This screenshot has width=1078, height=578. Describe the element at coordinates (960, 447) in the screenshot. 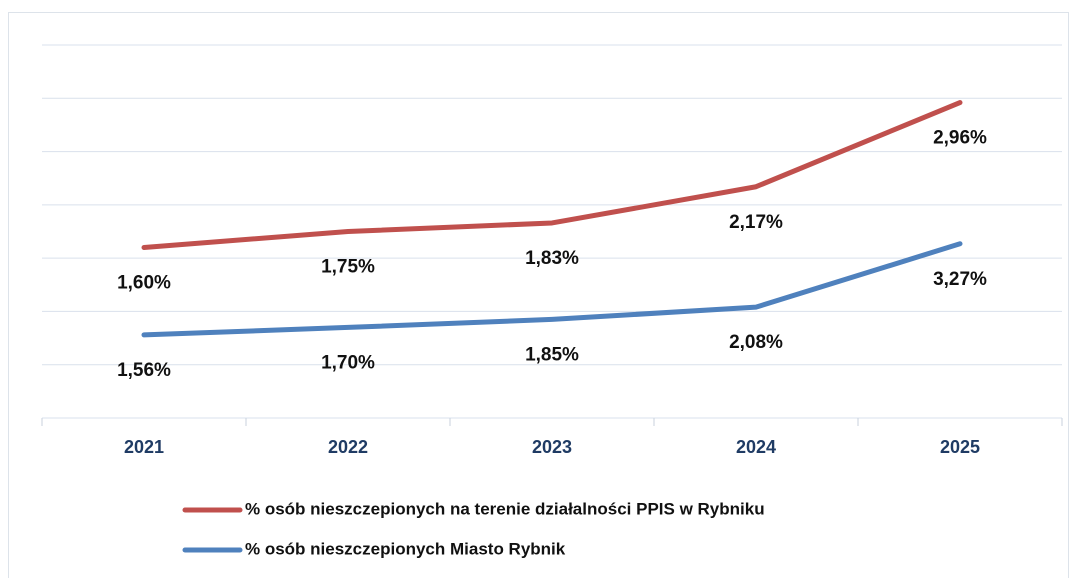

I see `x-tick-label: 2025` at that location.